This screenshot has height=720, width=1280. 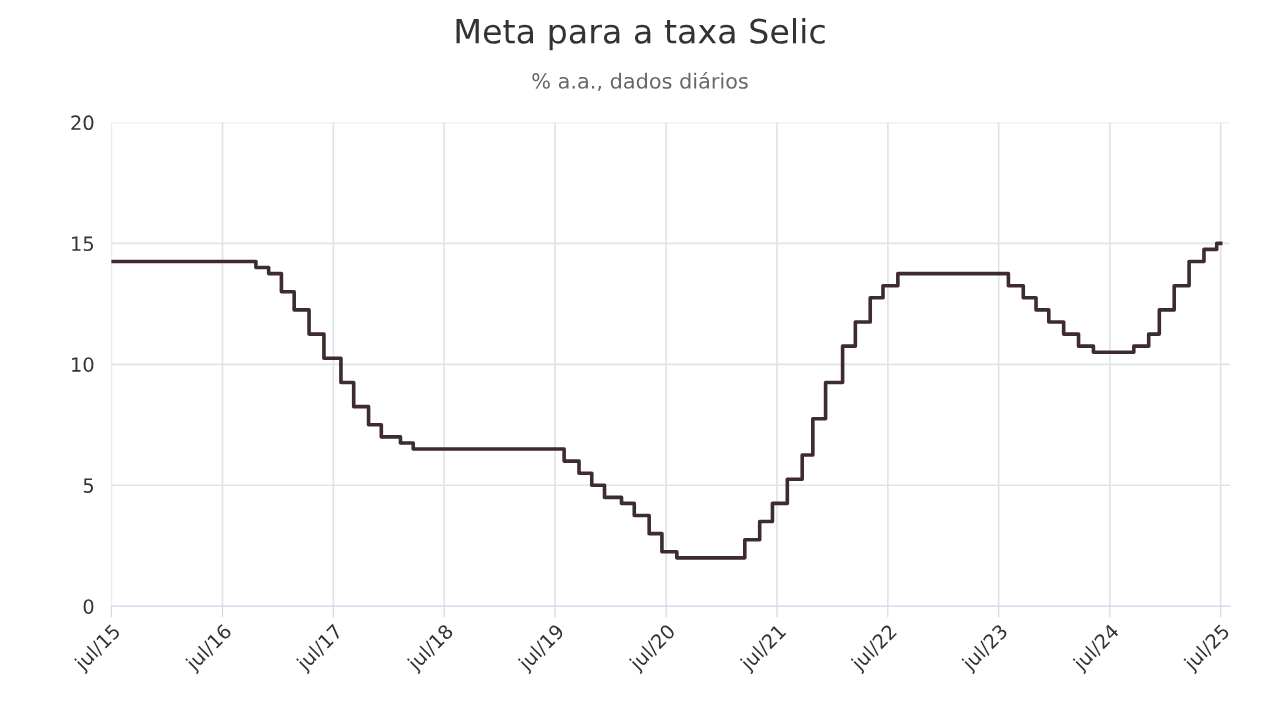 I want to click on chart-subtitle: % a.a., dados diários, so click(x=640, y=81).